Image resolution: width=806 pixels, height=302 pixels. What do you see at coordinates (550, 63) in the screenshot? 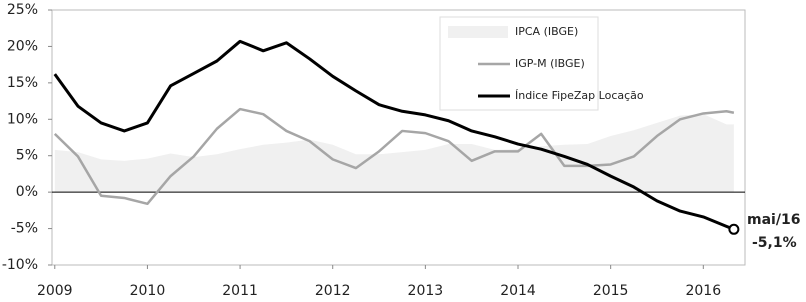
I see `legend-label: IGP-M (IBGE)` at bounding box center [550, 63].